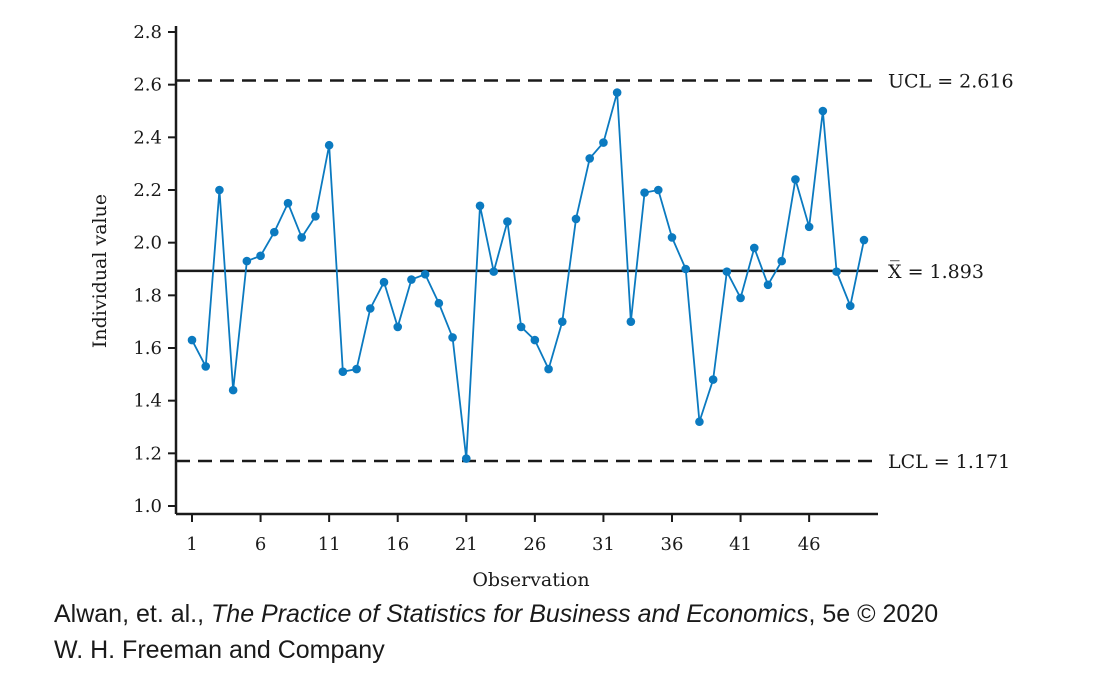 This screenshot has height=691, width=1100. What do you see at coordinates (873, 614) in the screenshot?
I see `credit-edition: , 5e © 2020` at bounding box center [873, 614].